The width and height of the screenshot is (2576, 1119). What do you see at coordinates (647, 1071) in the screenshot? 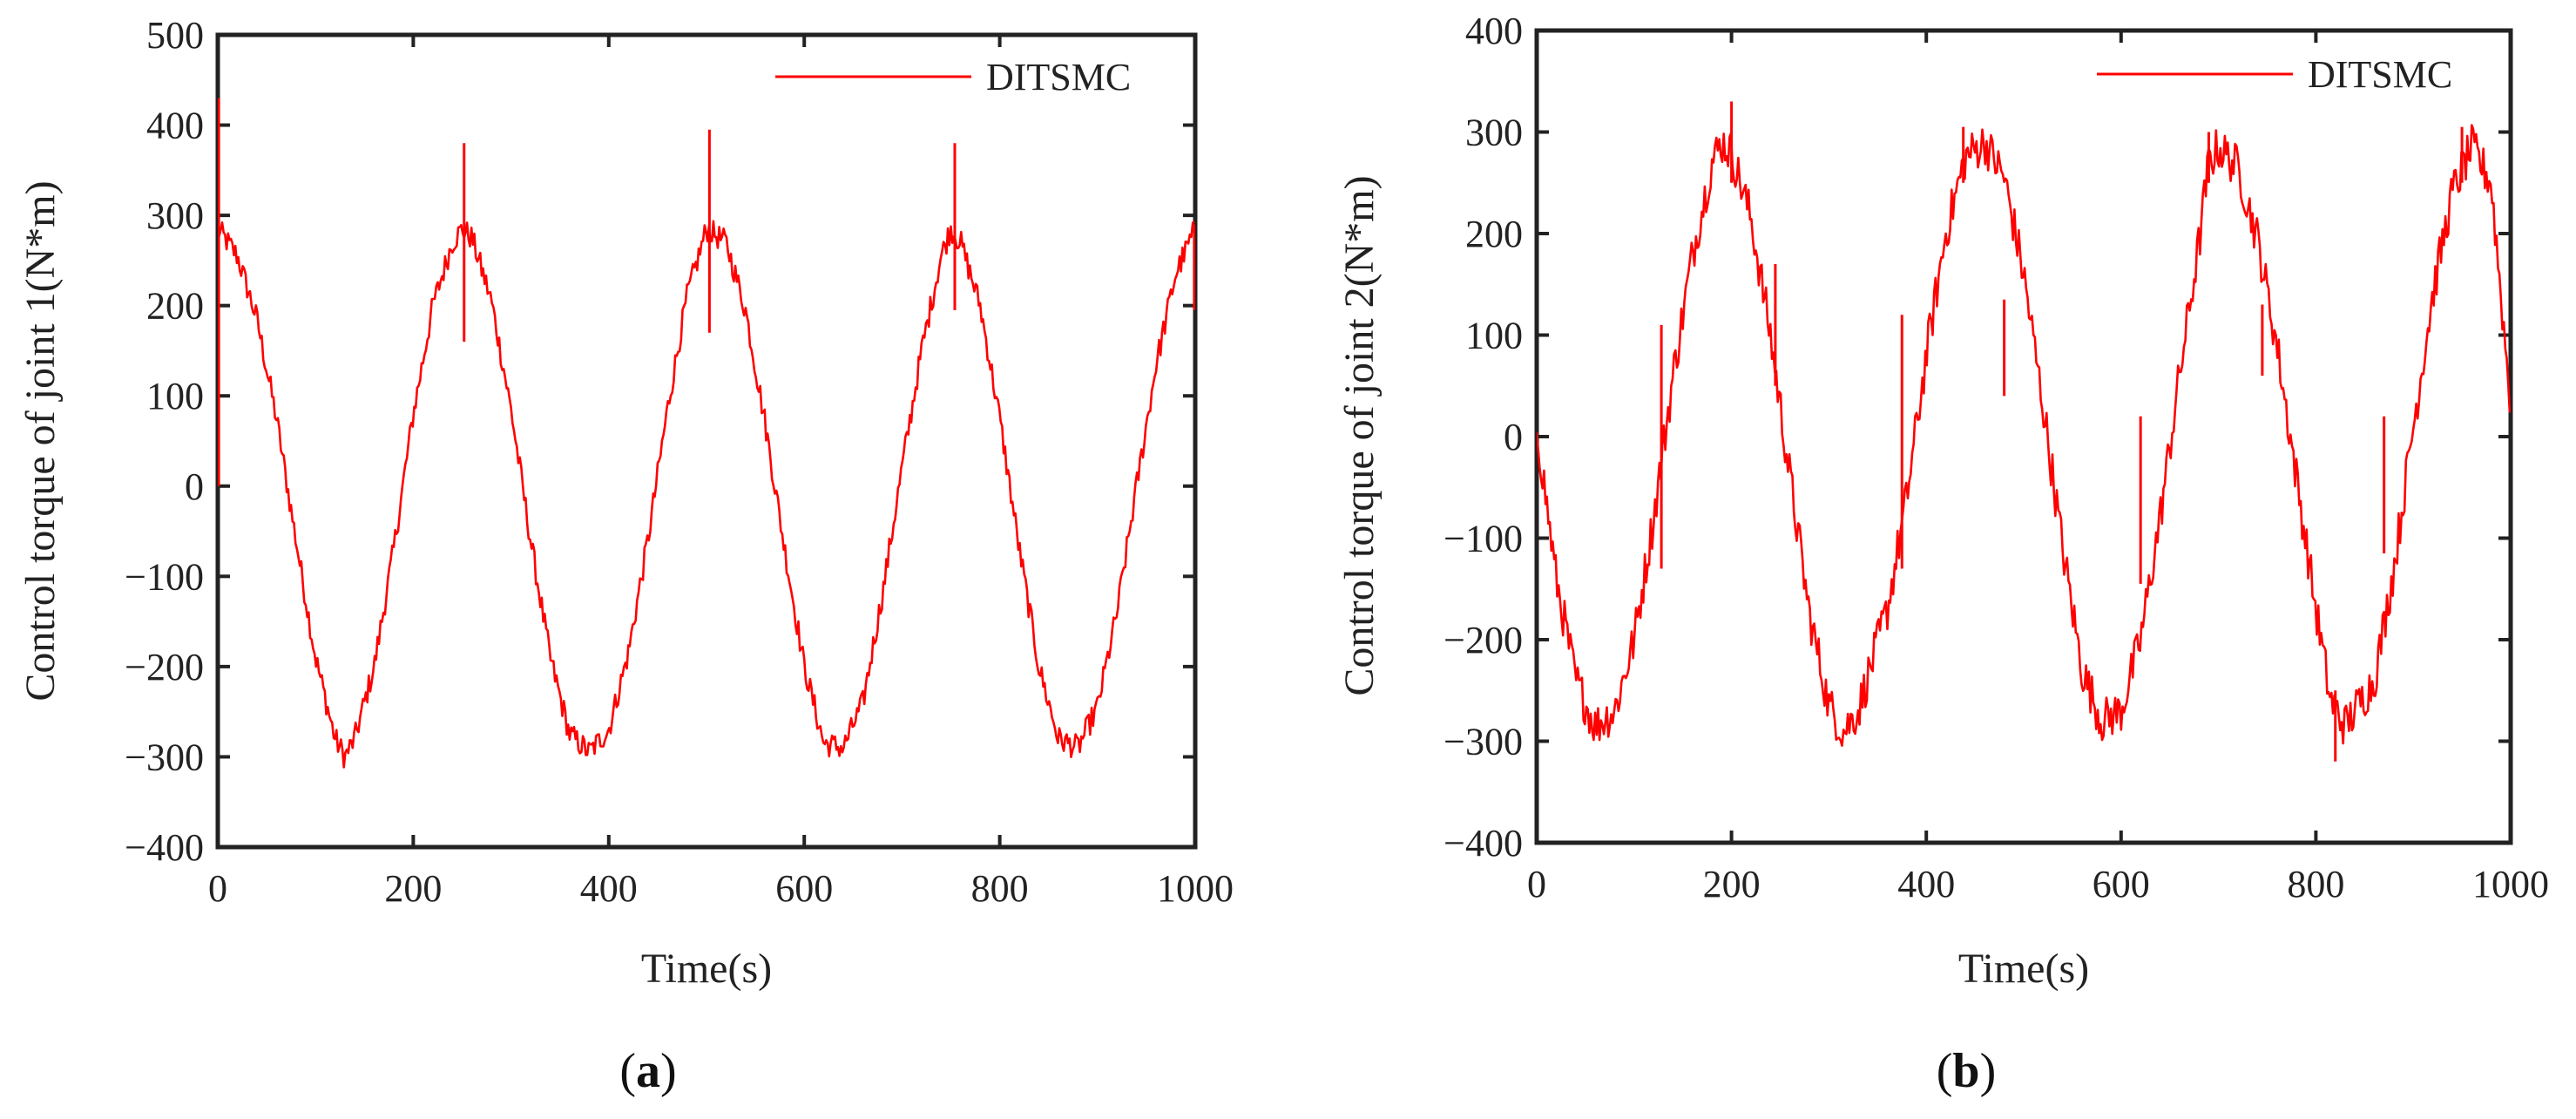
I see `panel-label-a: (a)` at bounding box center [647, 1071].